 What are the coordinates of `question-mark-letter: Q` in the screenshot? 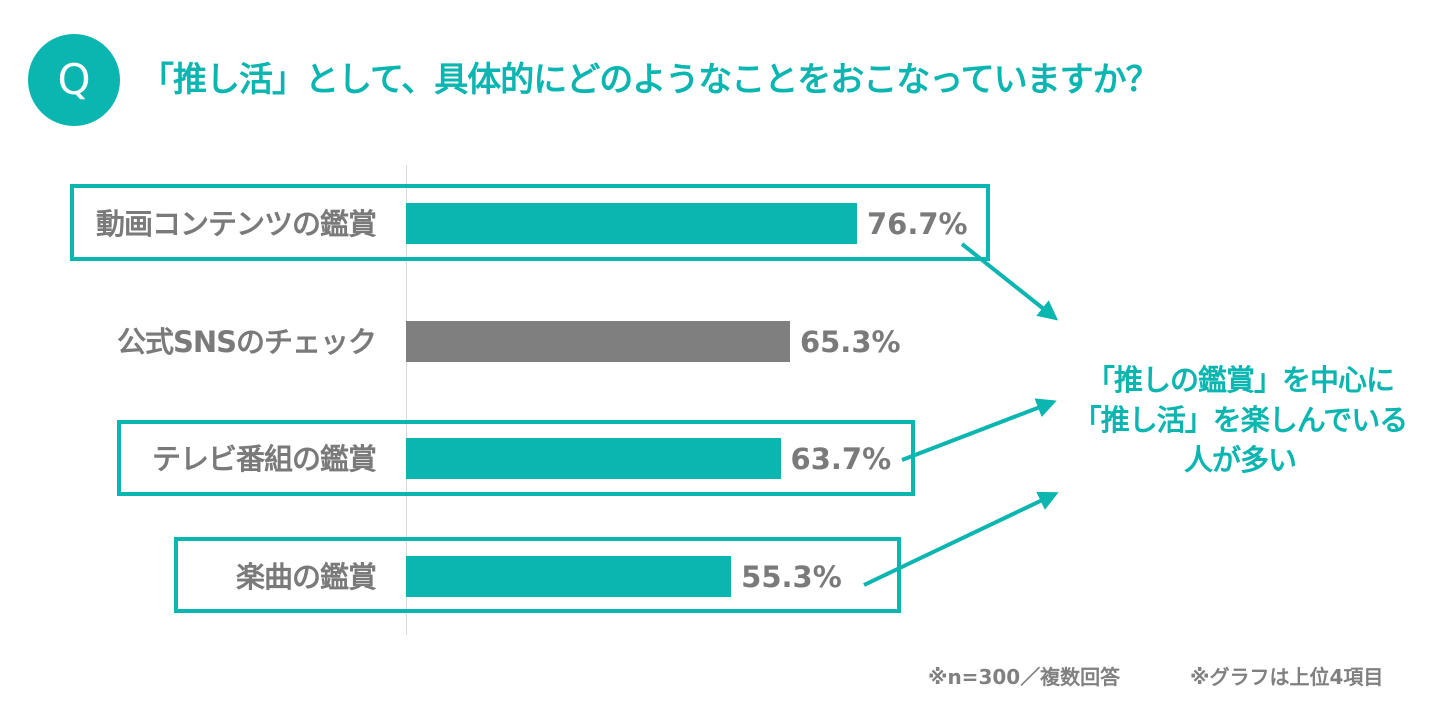 It's located at (74, 79).